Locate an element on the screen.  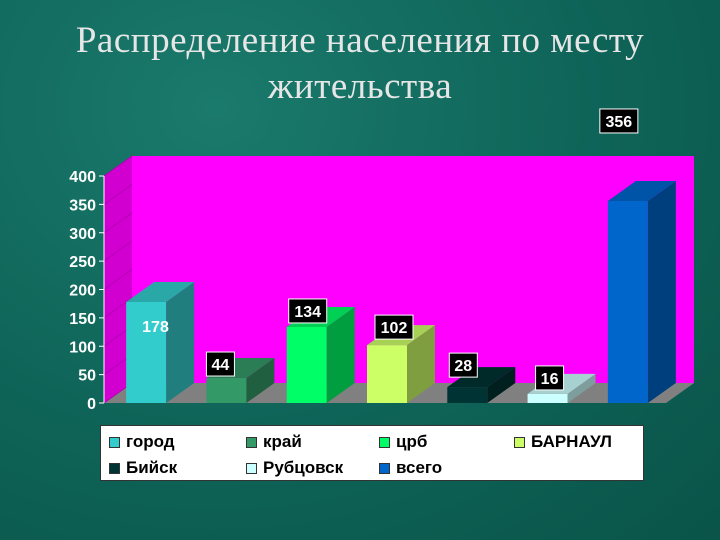
y-tick-label: 0 is located at coordinates (91, 404).